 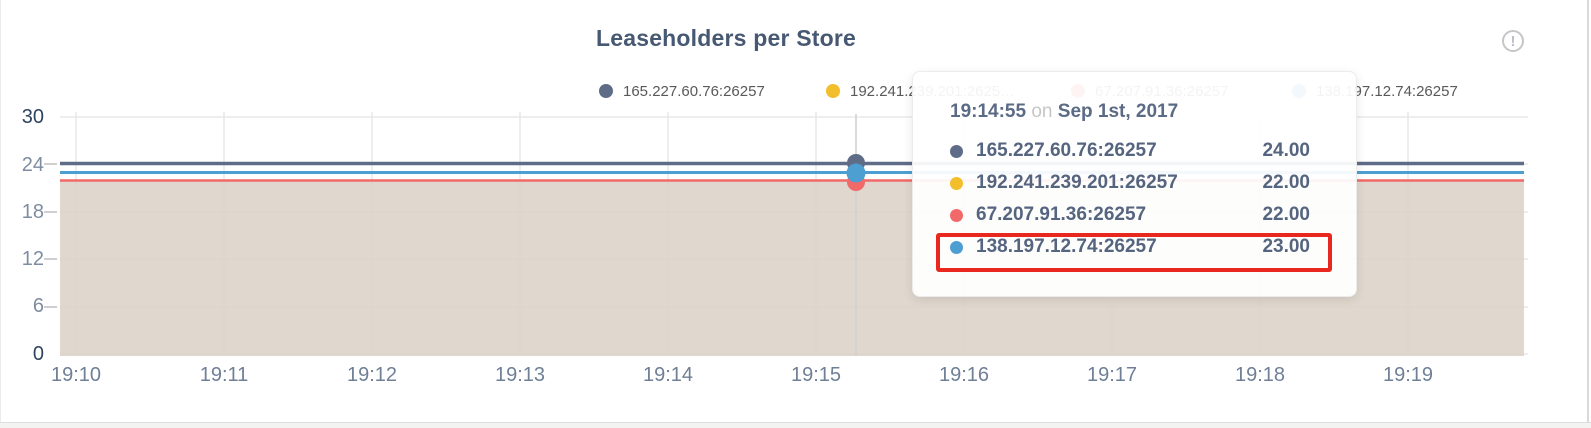 What do you see at coordinates (1118, 111) in the screenshot?
I see `tooltip-date: Sep 1st, 2017` at bounding box center [1118, 111].